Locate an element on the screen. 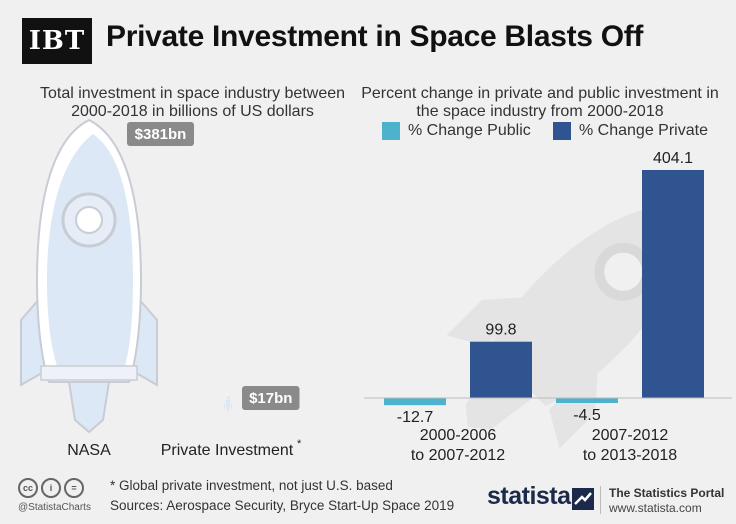 This screenshot has width=736, height=524. category-label-0-1: to 2007-2012 is located at coordinates (458, 455).